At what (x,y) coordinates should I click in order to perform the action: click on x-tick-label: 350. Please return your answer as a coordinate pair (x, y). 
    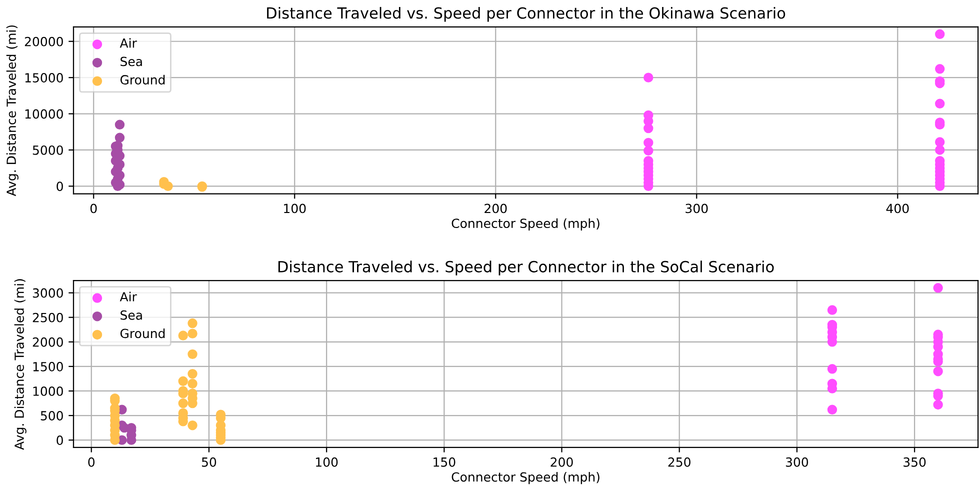
    Looking at the image, I should click on (915, 462).